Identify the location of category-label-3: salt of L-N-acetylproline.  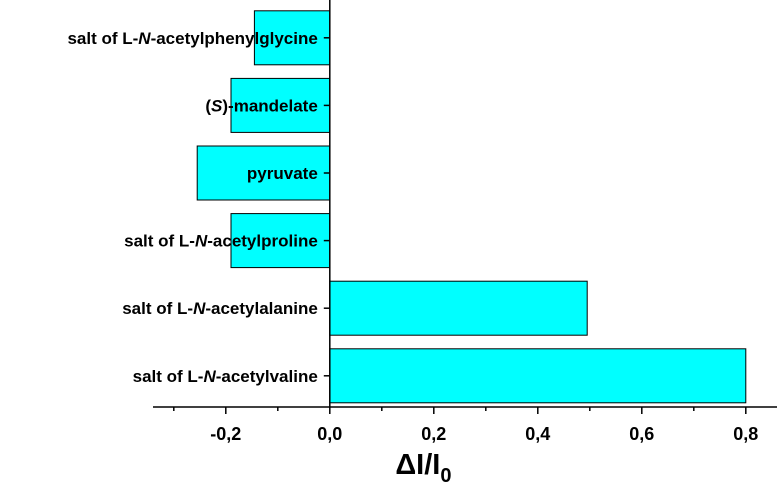
(221, 241).